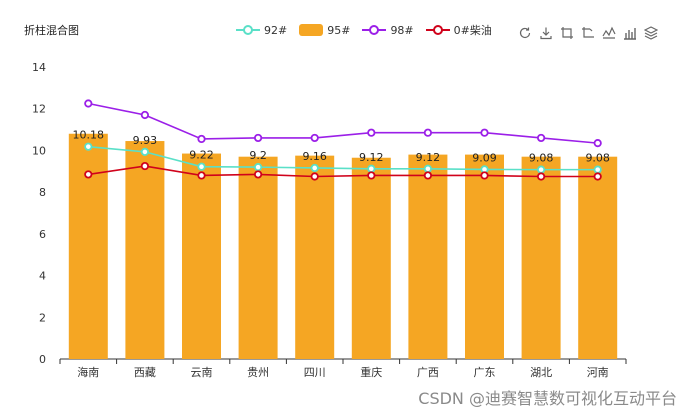  What do you see at coordinates (484, 157) in the screenshot?
I see `data-label: 9.09` at bounding box center [484, 157].